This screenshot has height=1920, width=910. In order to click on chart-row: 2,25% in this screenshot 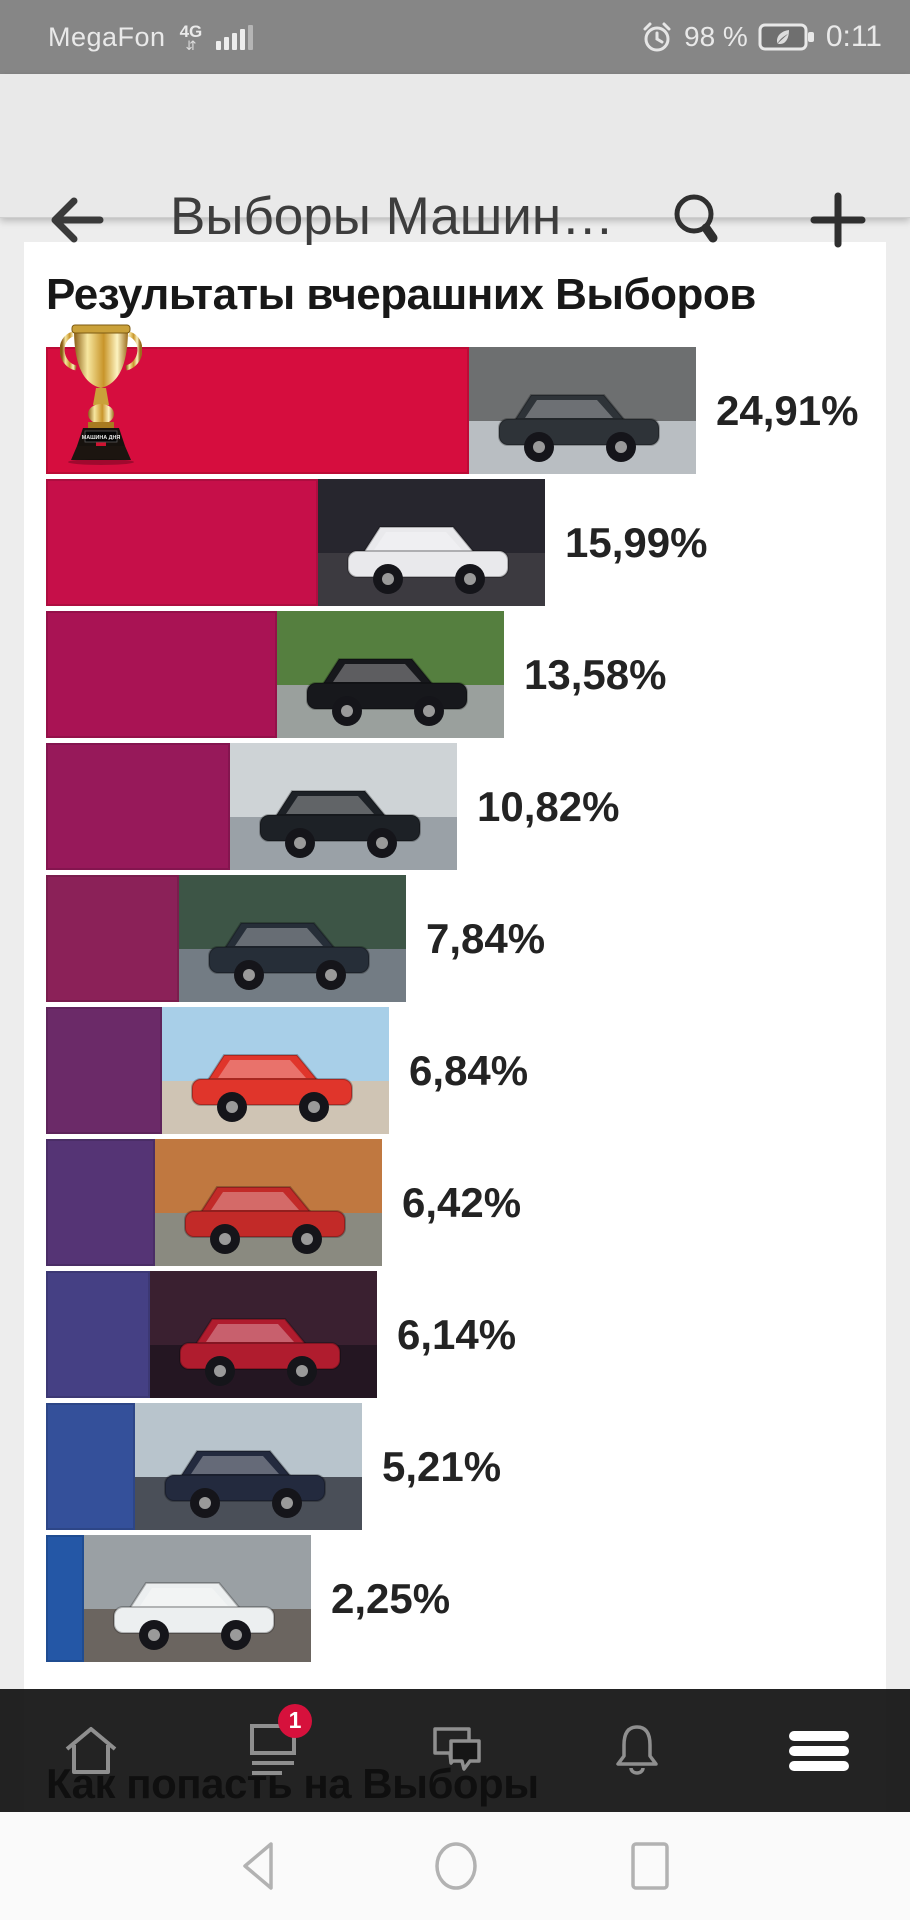, I will do `click(455, 1598)`.